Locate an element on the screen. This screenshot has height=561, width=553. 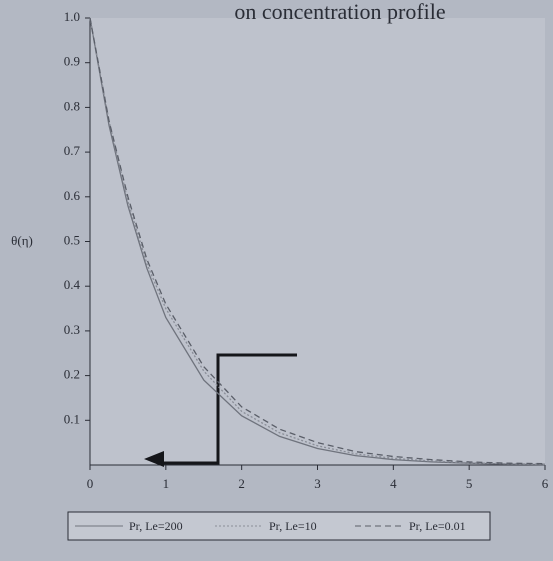
y-tick-label: 0.8 is located at coordinates (72, 105).